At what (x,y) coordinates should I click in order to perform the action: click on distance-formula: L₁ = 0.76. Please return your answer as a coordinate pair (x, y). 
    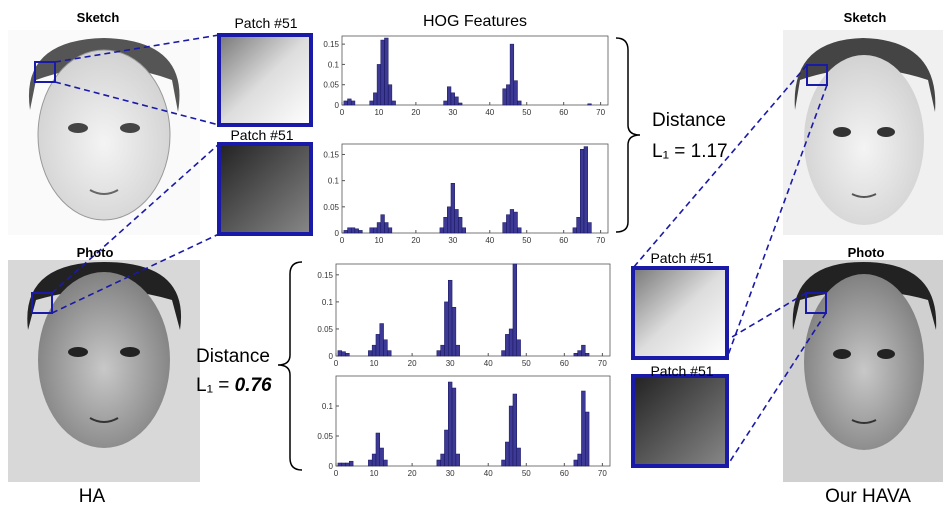
    Looking at the image, I should click on (234, 385).